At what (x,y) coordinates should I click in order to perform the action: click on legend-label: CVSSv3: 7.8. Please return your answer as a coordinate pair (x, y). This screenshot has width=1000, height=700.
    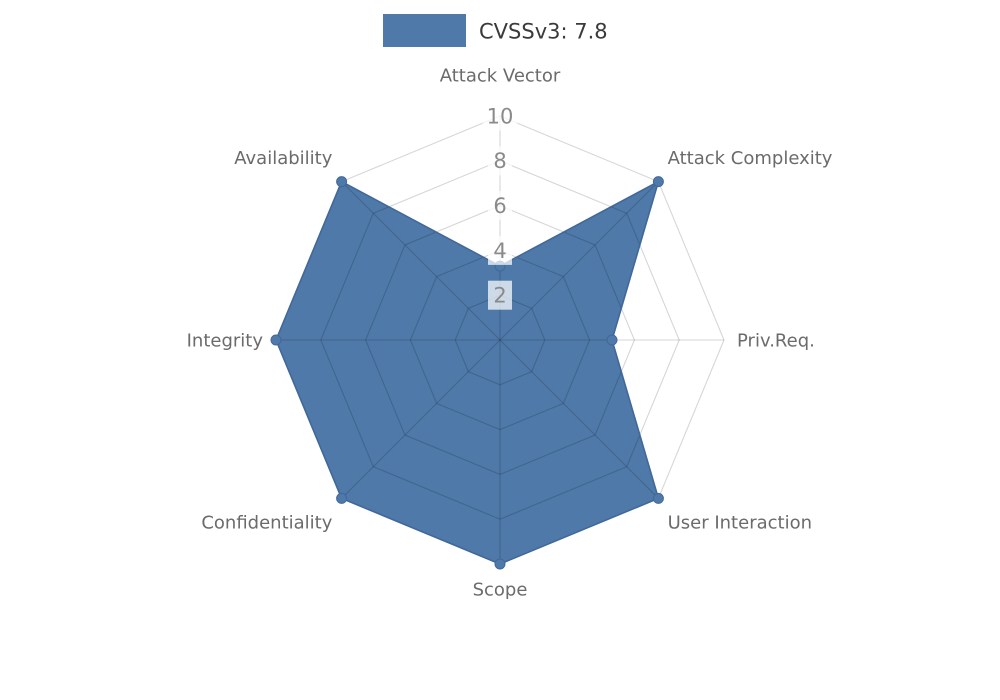
    Looking at the image, I should click on (543, 31).